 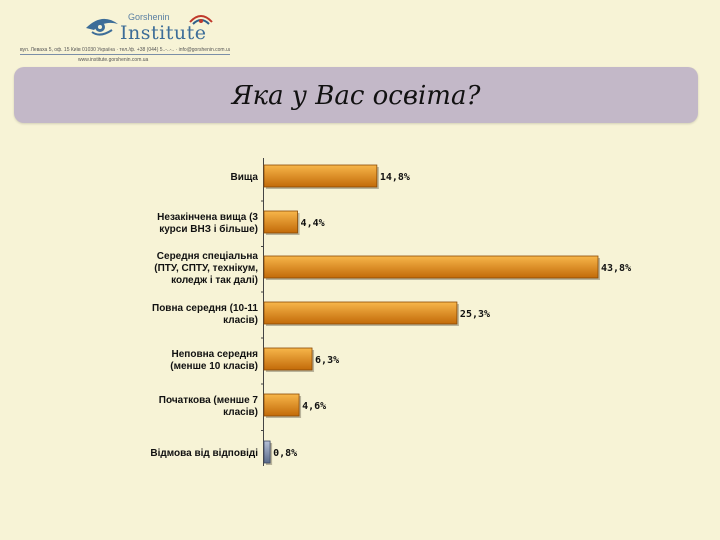 I want to click on value-label-3: 43,8%, so click(x=616, y=268).